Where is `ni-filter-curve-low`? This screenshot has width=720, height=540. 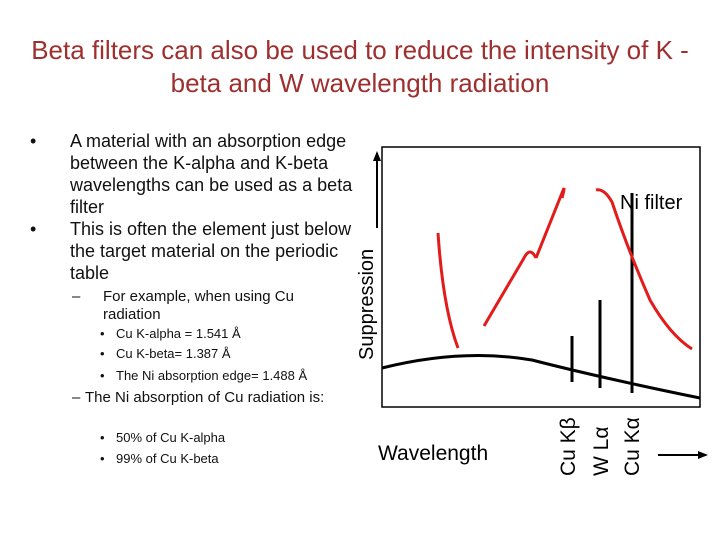 ni-filter-curve-low is located at coordinates (448, 290).